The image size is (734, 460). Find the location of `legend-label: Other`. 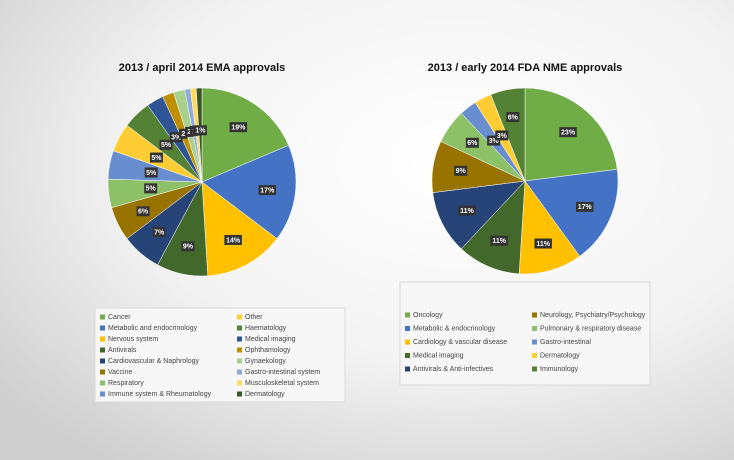

legend-label: Other is located at coordinates (254, 317).